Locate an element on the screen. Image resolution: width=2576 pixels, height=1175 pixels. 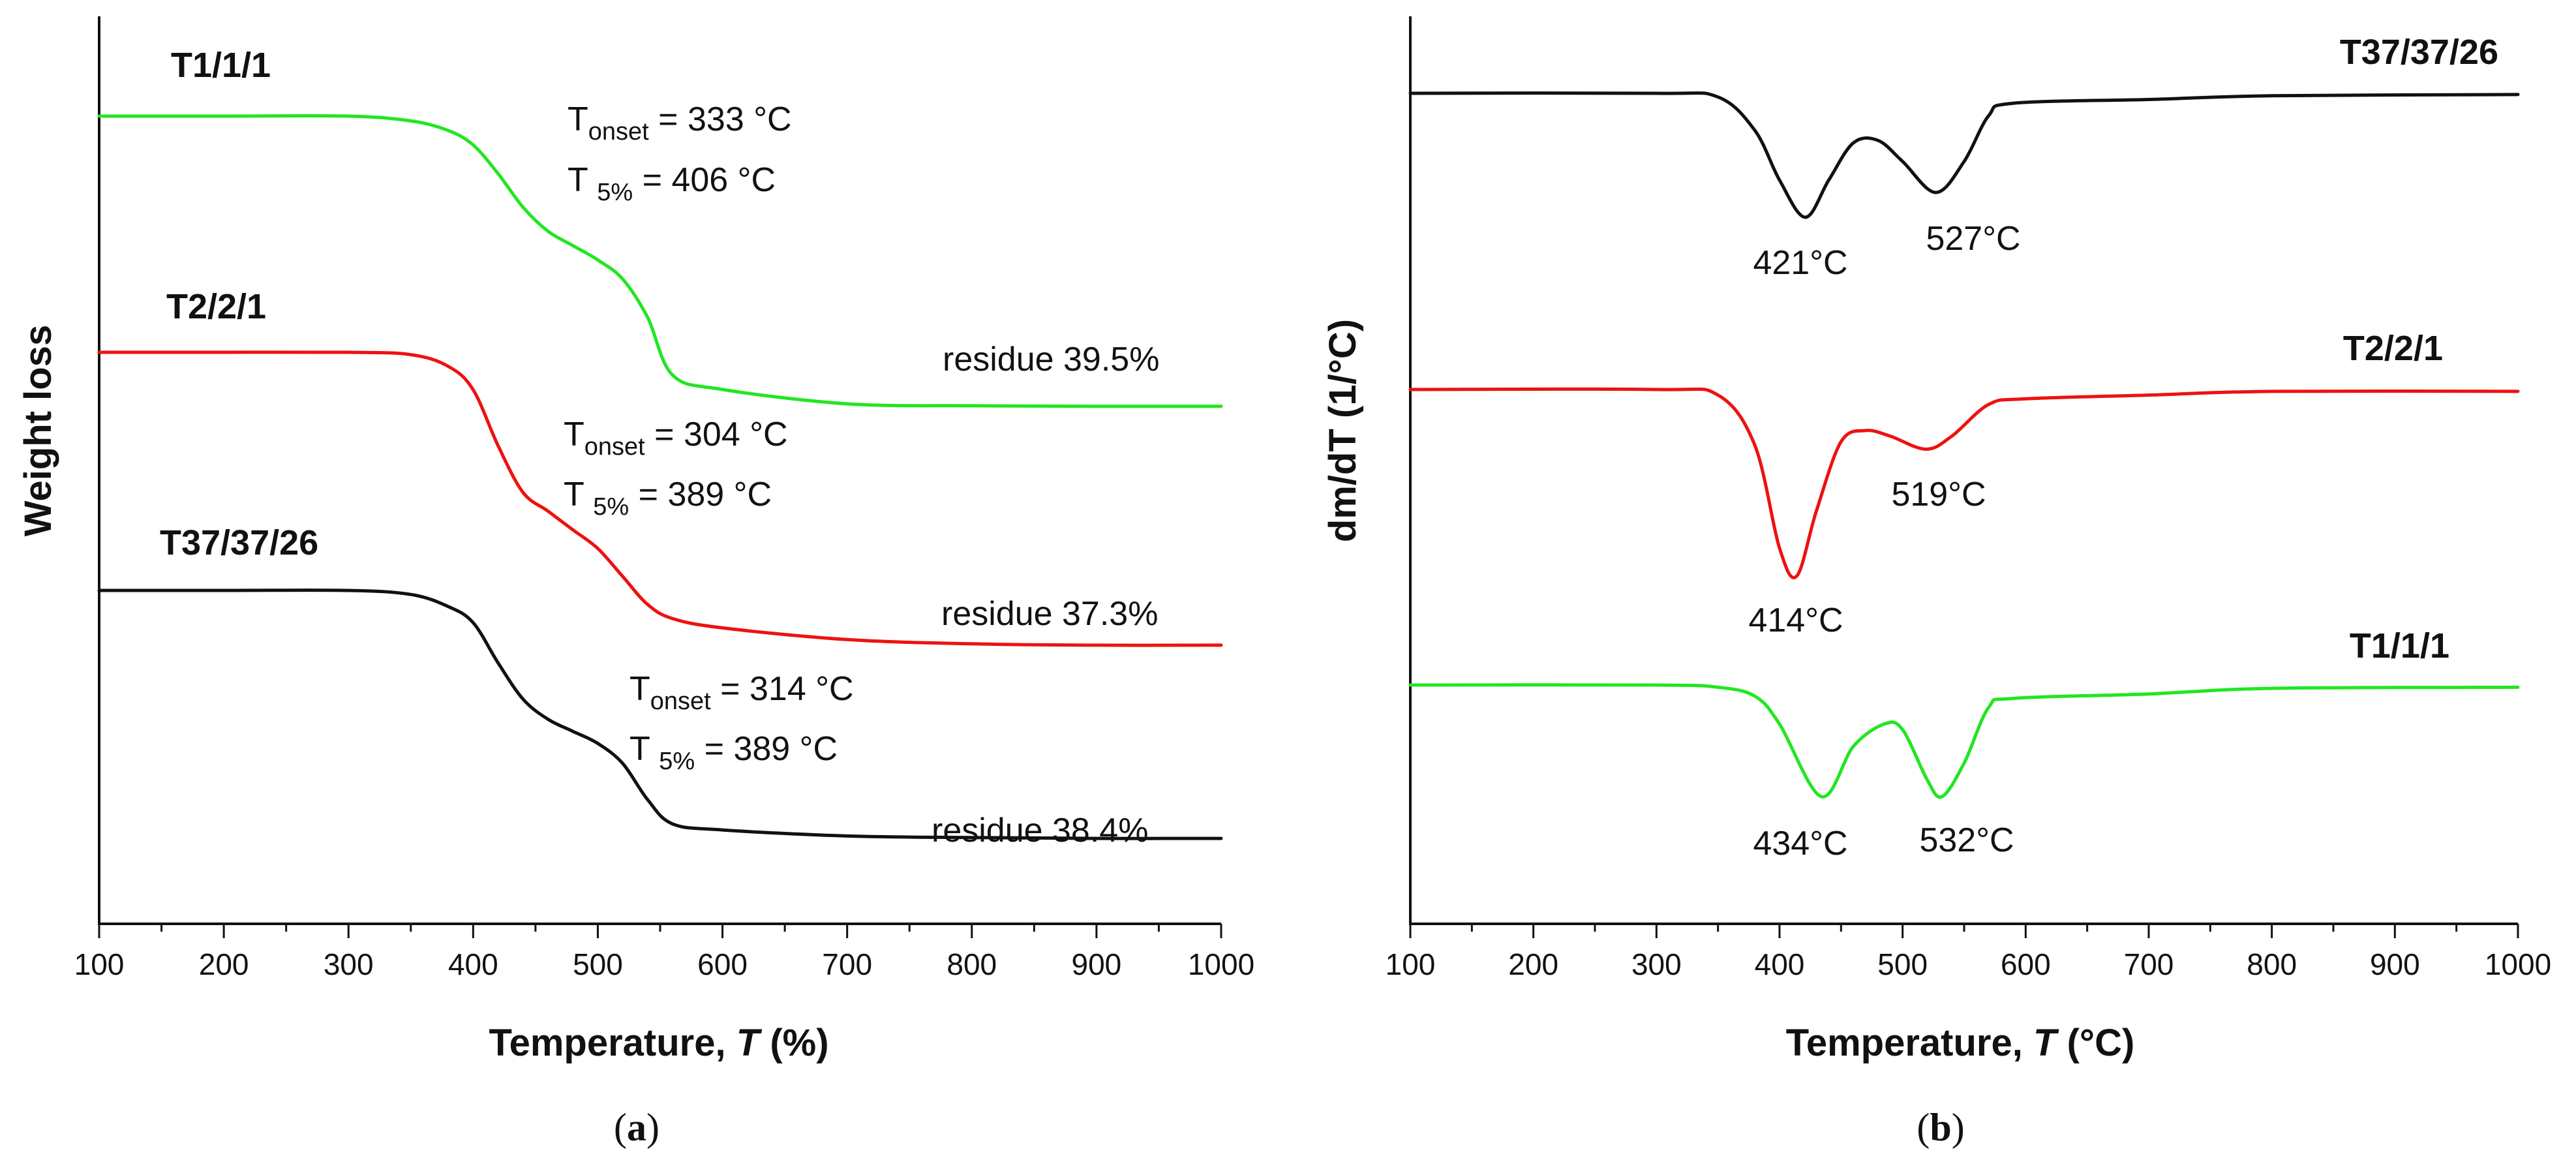
panel-b-t37-peak-2: 527°C is located at coordinates (1973, 239).